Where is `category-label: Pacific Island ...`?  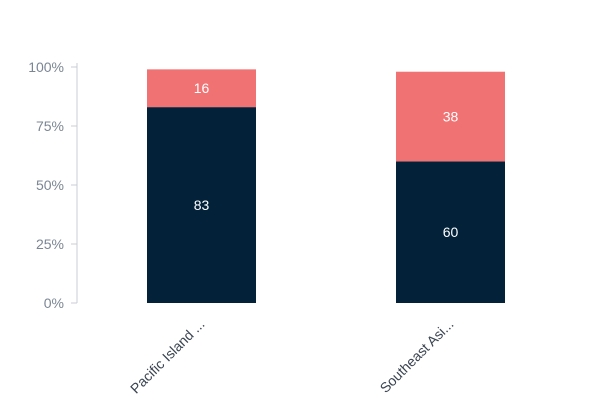 category-label: Pacific Island ... is located at coordinates (167, 356).